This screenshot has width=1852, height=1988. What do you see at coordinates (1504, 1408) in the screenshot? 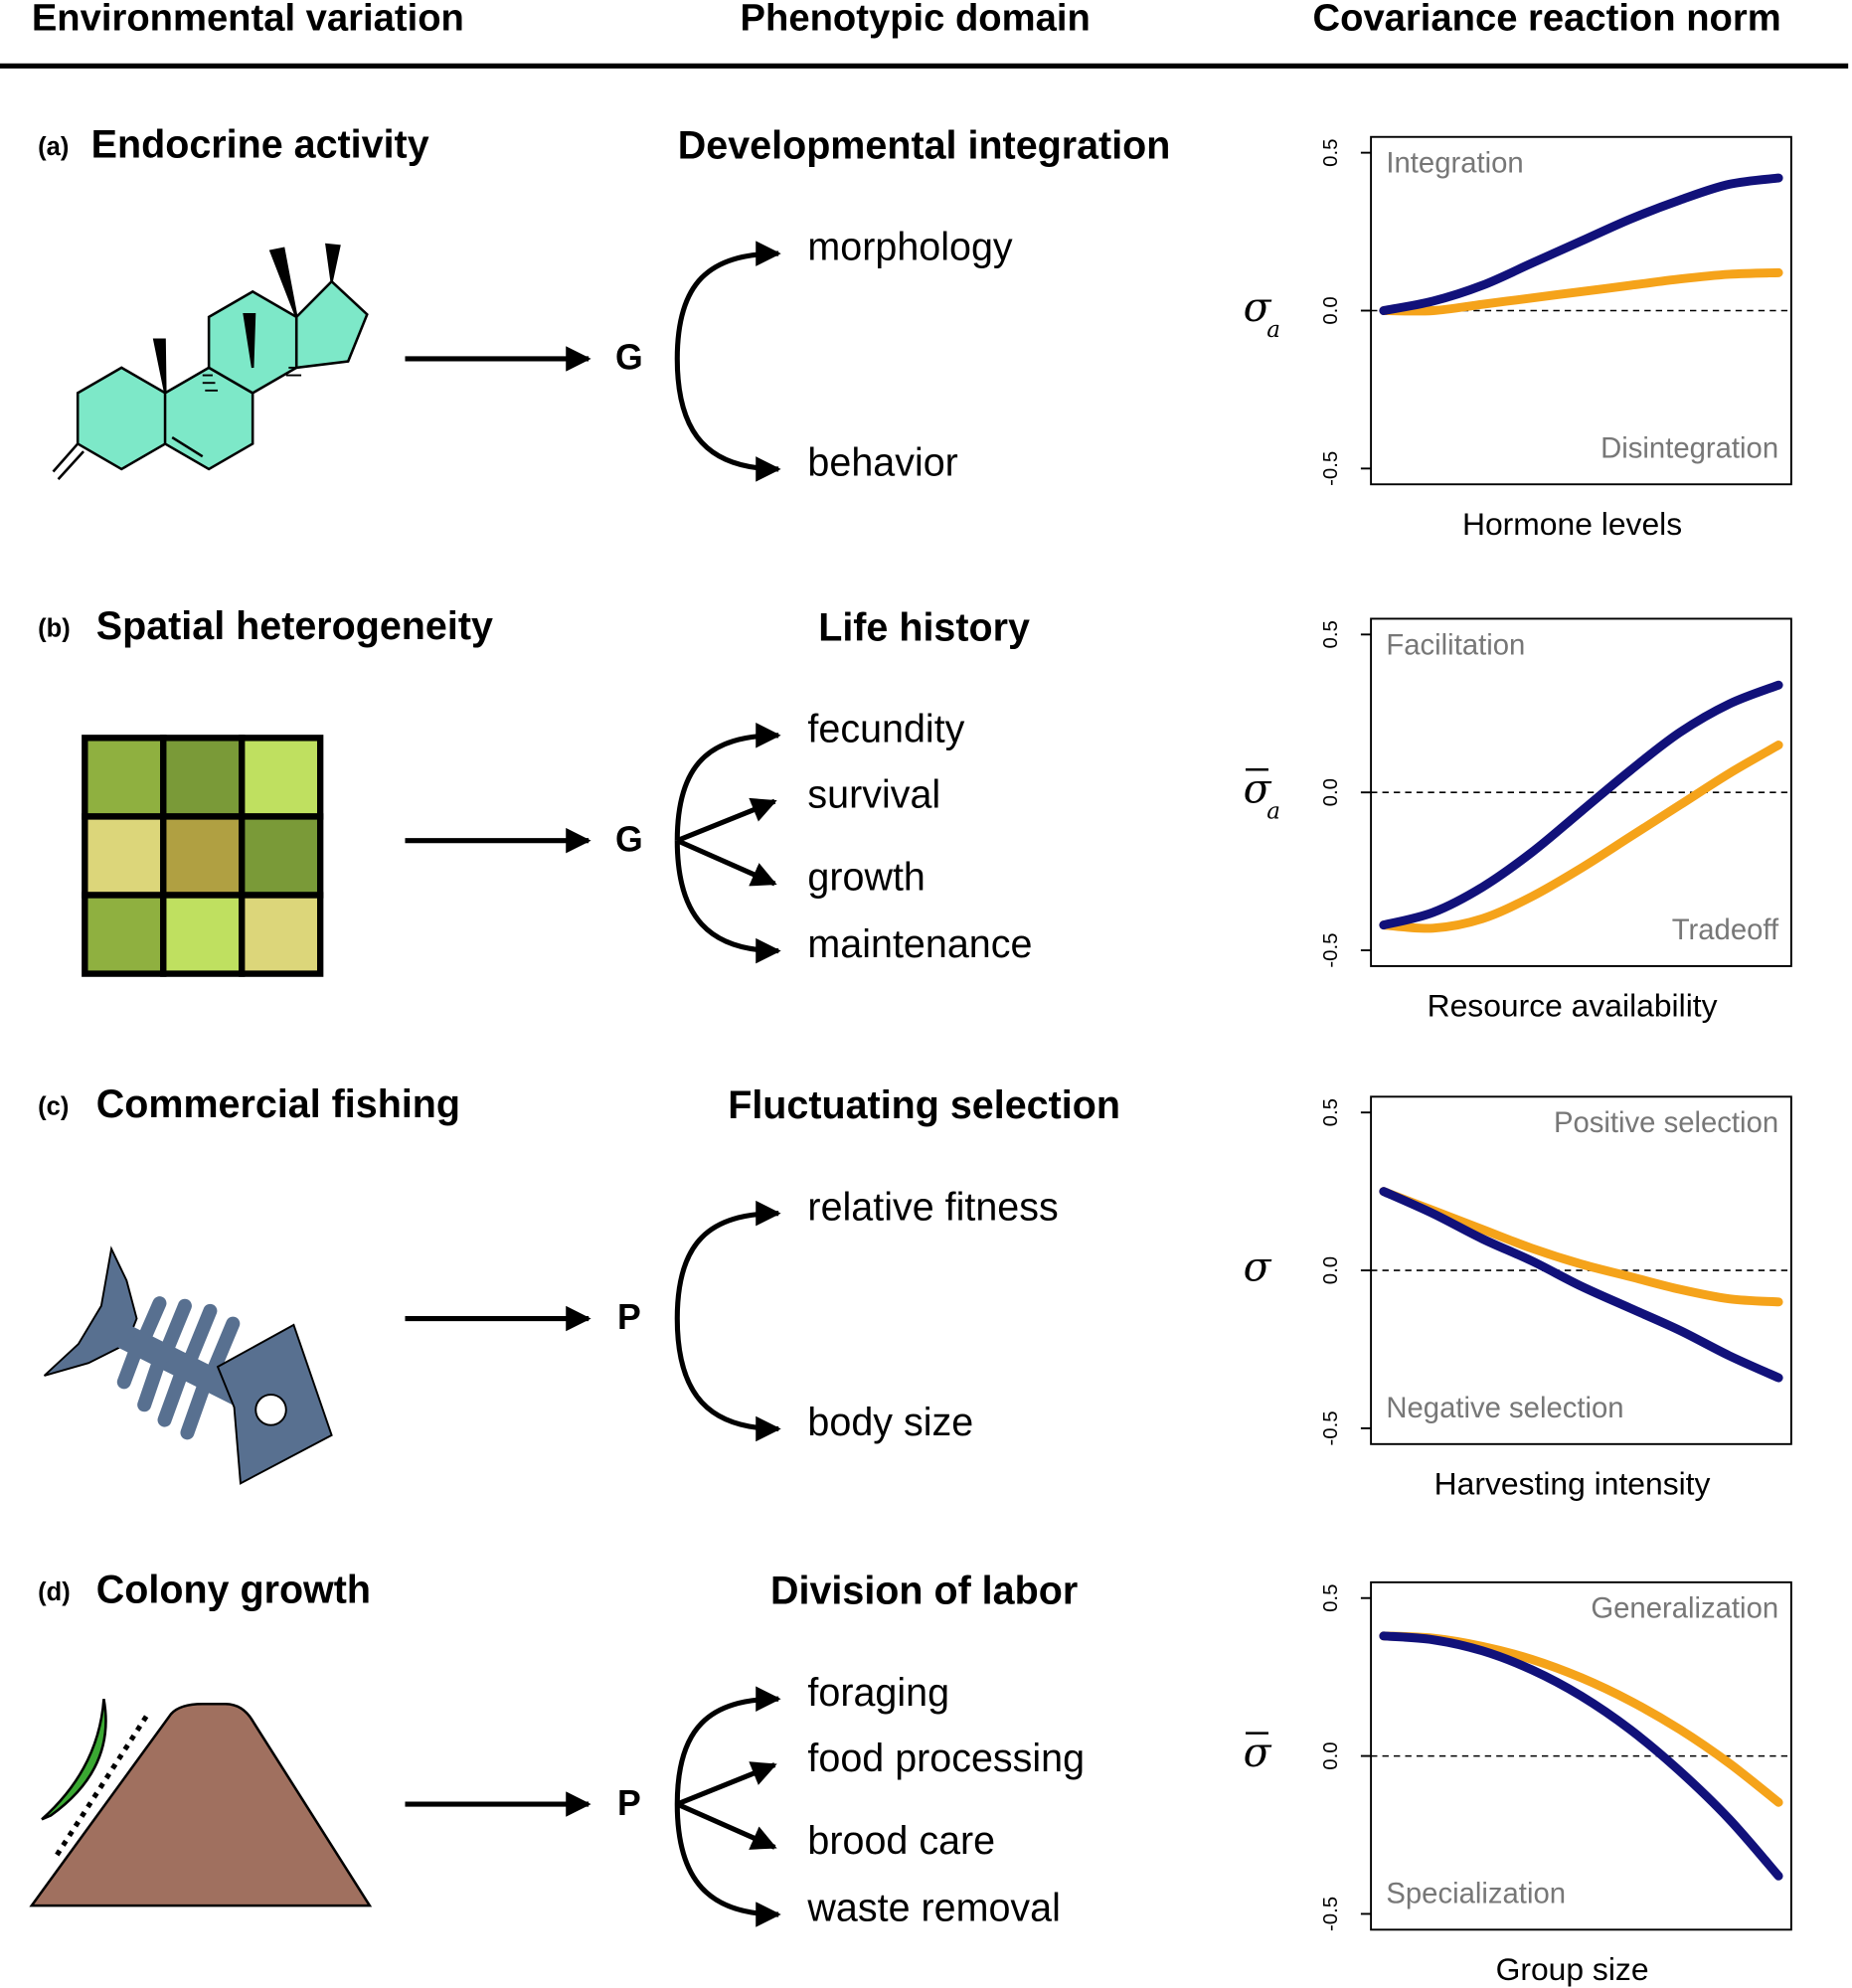
I see `annotation: Negative selection` at bounding box center [1504, 1408].